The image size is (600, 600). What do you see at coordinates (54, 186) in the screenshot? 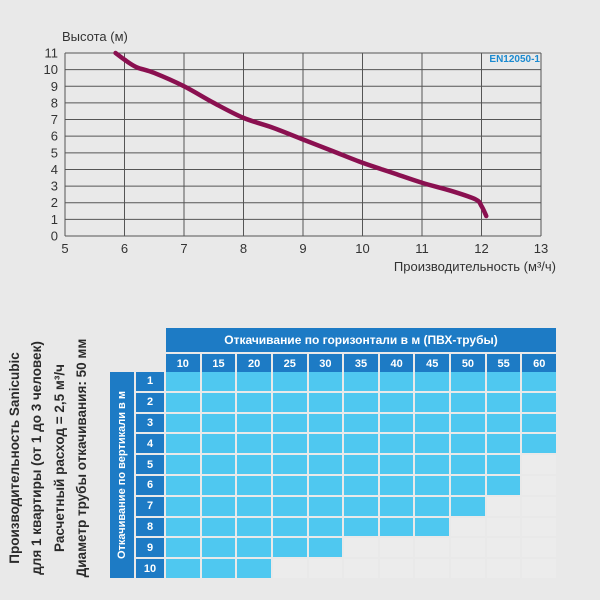
I see `y-tick-label: 3` at bounding box center [54, 186].